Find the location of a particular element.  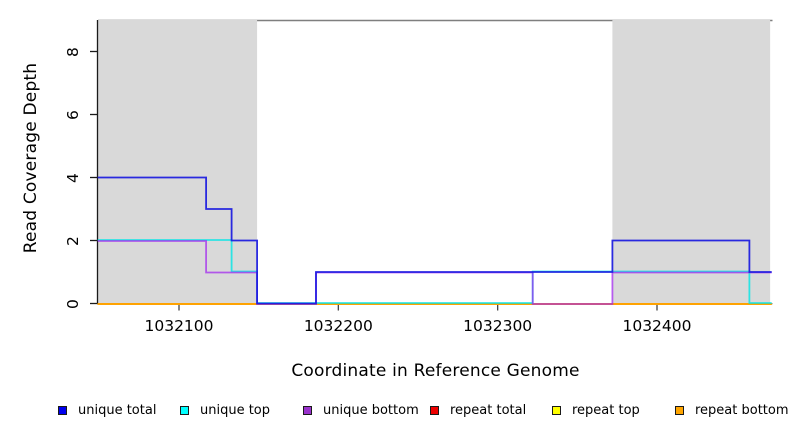

legend-item: repeat top is located at coordinates (596, 410).